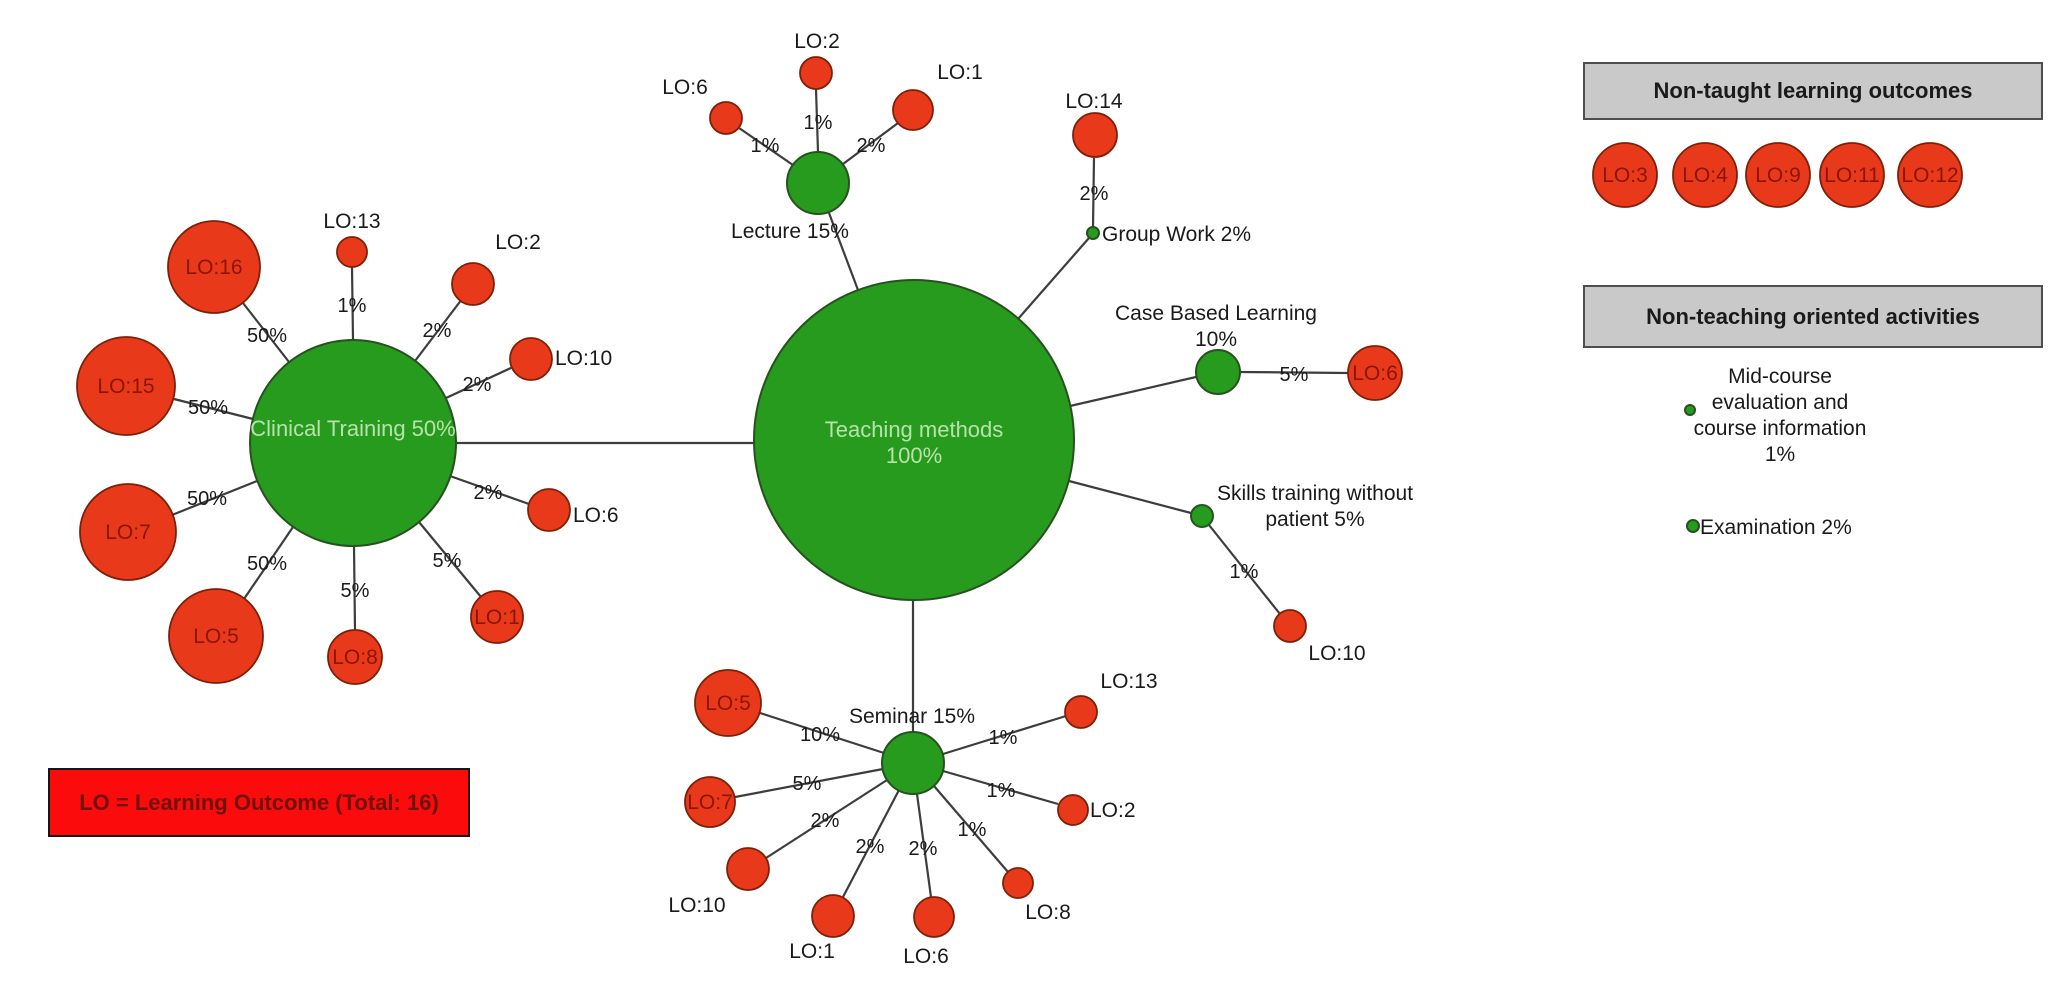 The height and width of the screenshot is (1001, 2059). I want to click on node-lo1-clinical, so click(497, 617).